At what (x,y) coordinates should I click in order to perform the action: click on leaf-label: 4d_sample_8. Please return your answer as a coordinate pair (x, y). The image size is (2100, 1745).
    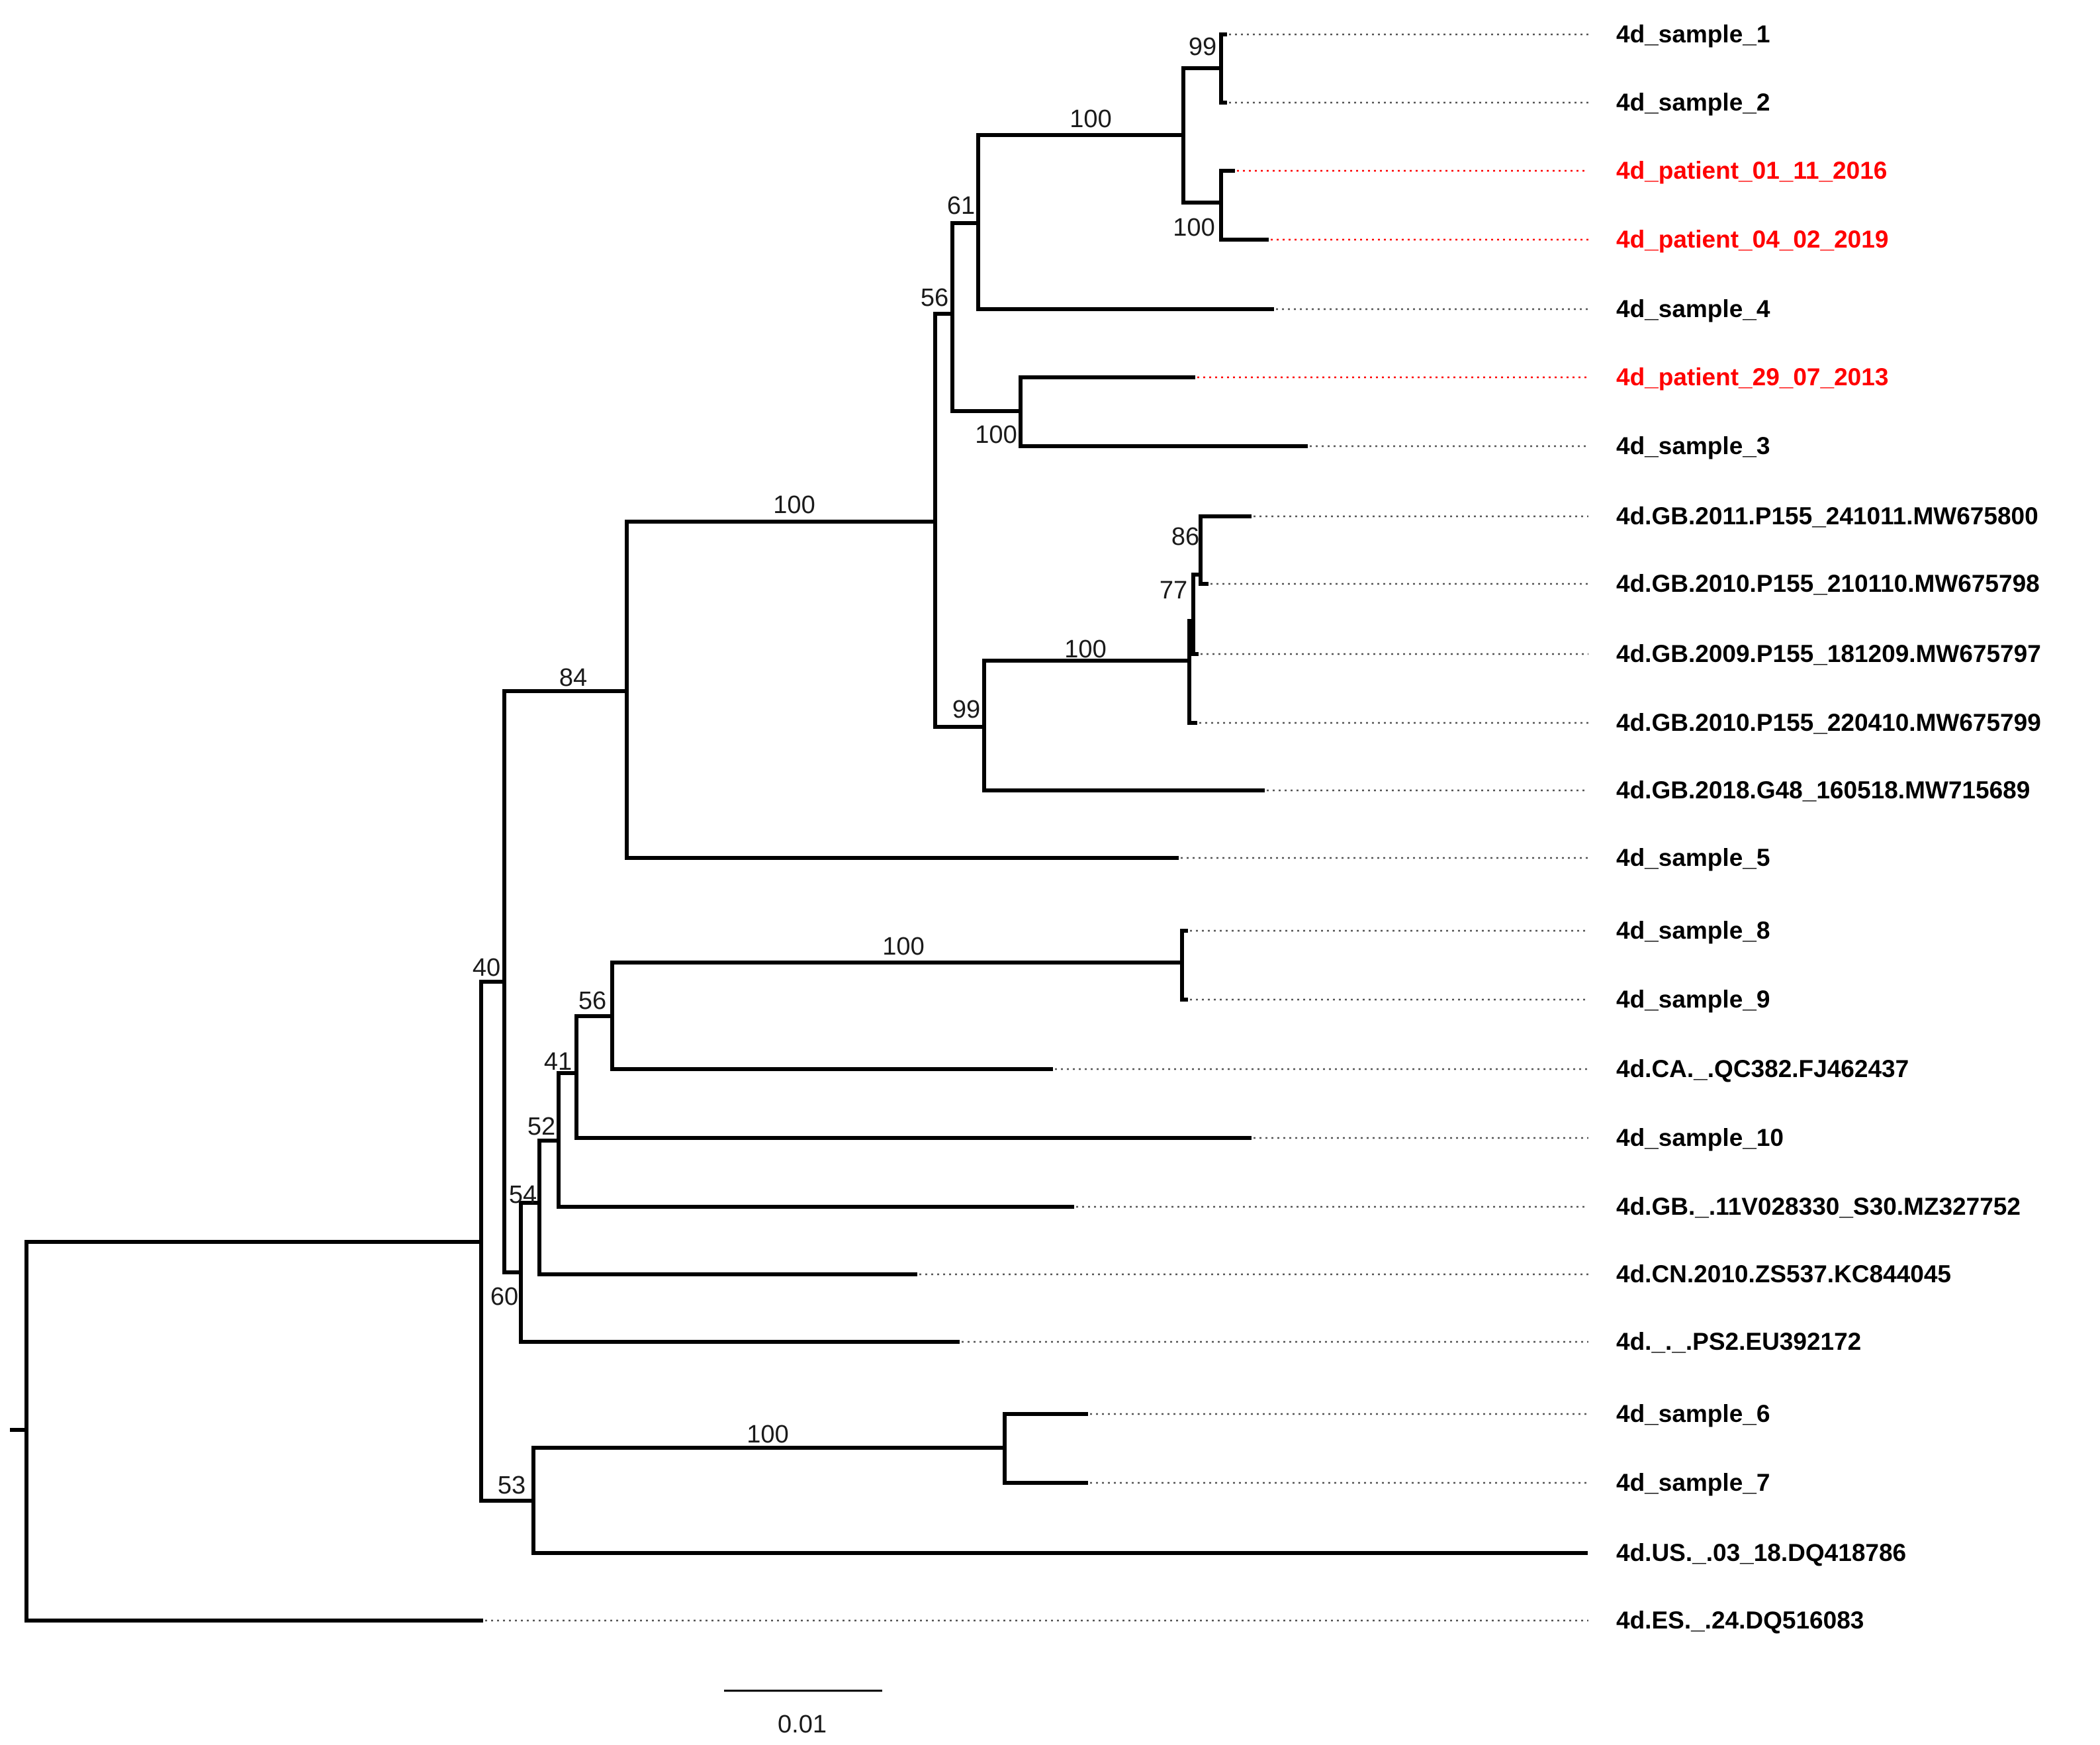
    Looking at the image, I should click on (1693, 930).